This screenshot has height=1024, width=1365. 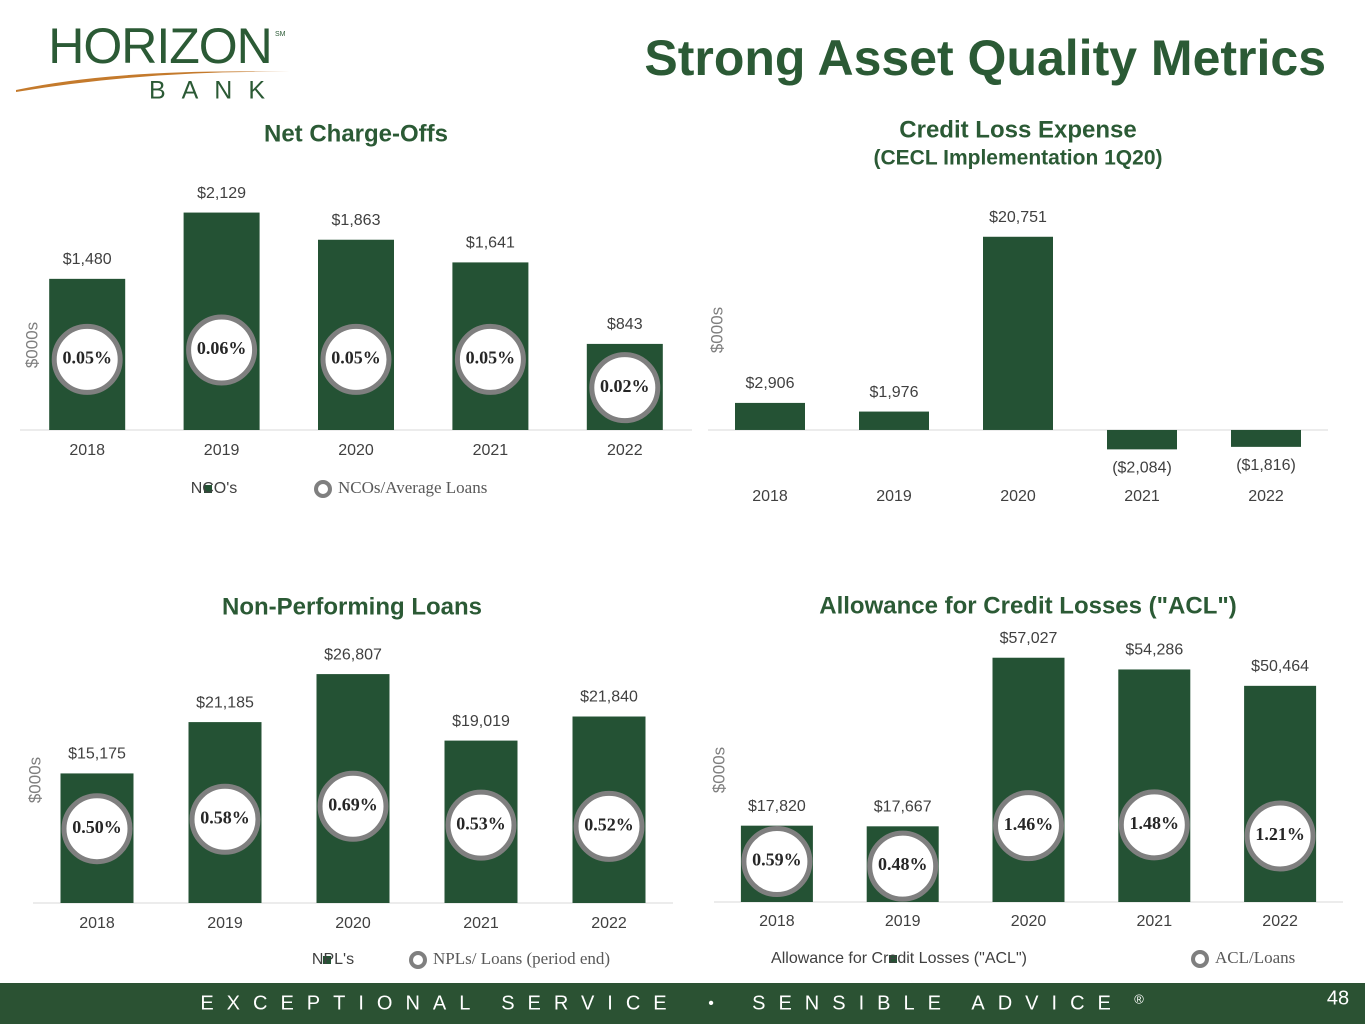 What do you see at coordinates (1017, 129) in the screenshot?
I see `chart-title: Credit Loss Expense` at bounding box center [1017, 129].